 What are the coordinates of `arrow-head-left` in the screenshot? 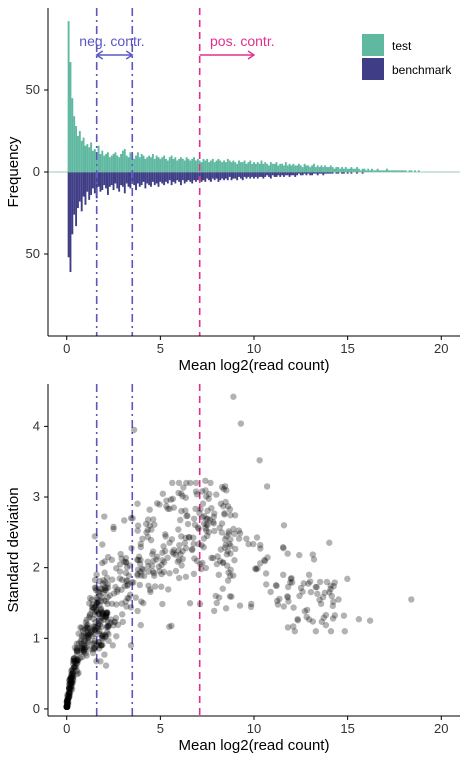 It's located at (99, 55).